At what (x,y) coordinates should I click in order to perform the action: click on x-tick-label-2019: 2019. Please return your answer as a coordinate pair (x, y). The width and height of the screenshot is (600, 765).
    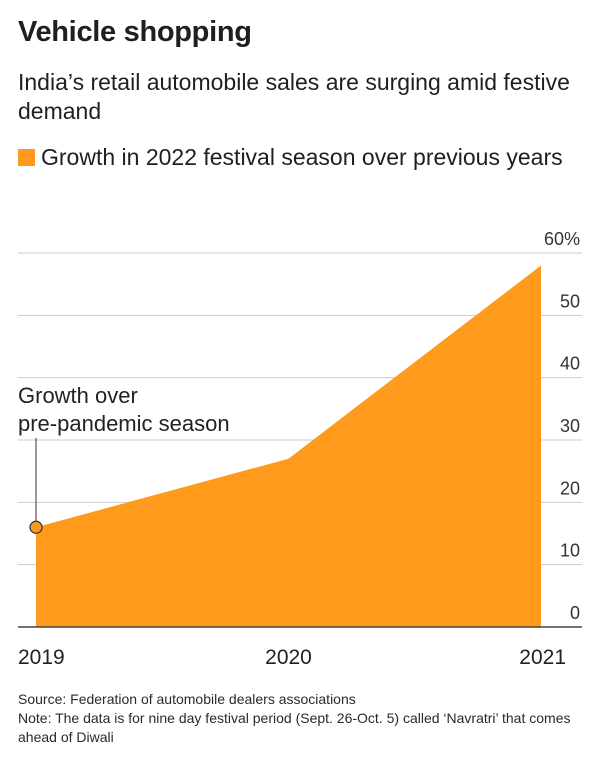
    Looking at the image, I should click on (41, 657).